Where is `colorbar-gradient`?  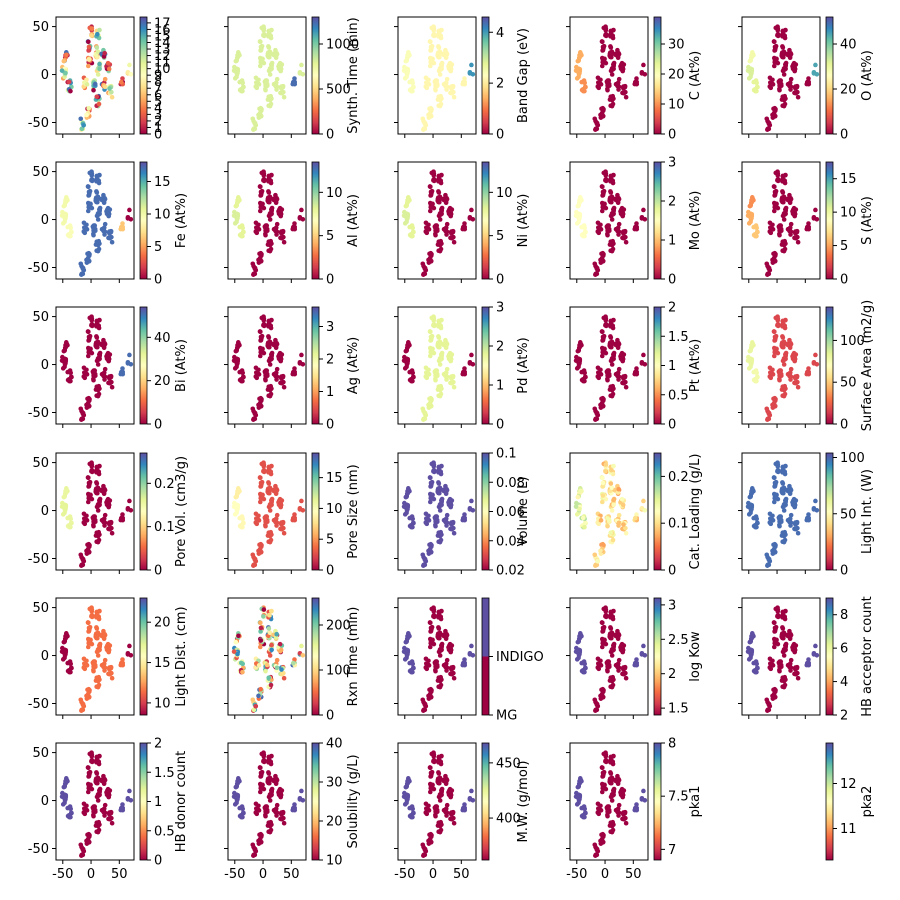 colorbar-gradient is located at coordinates (657, 75).